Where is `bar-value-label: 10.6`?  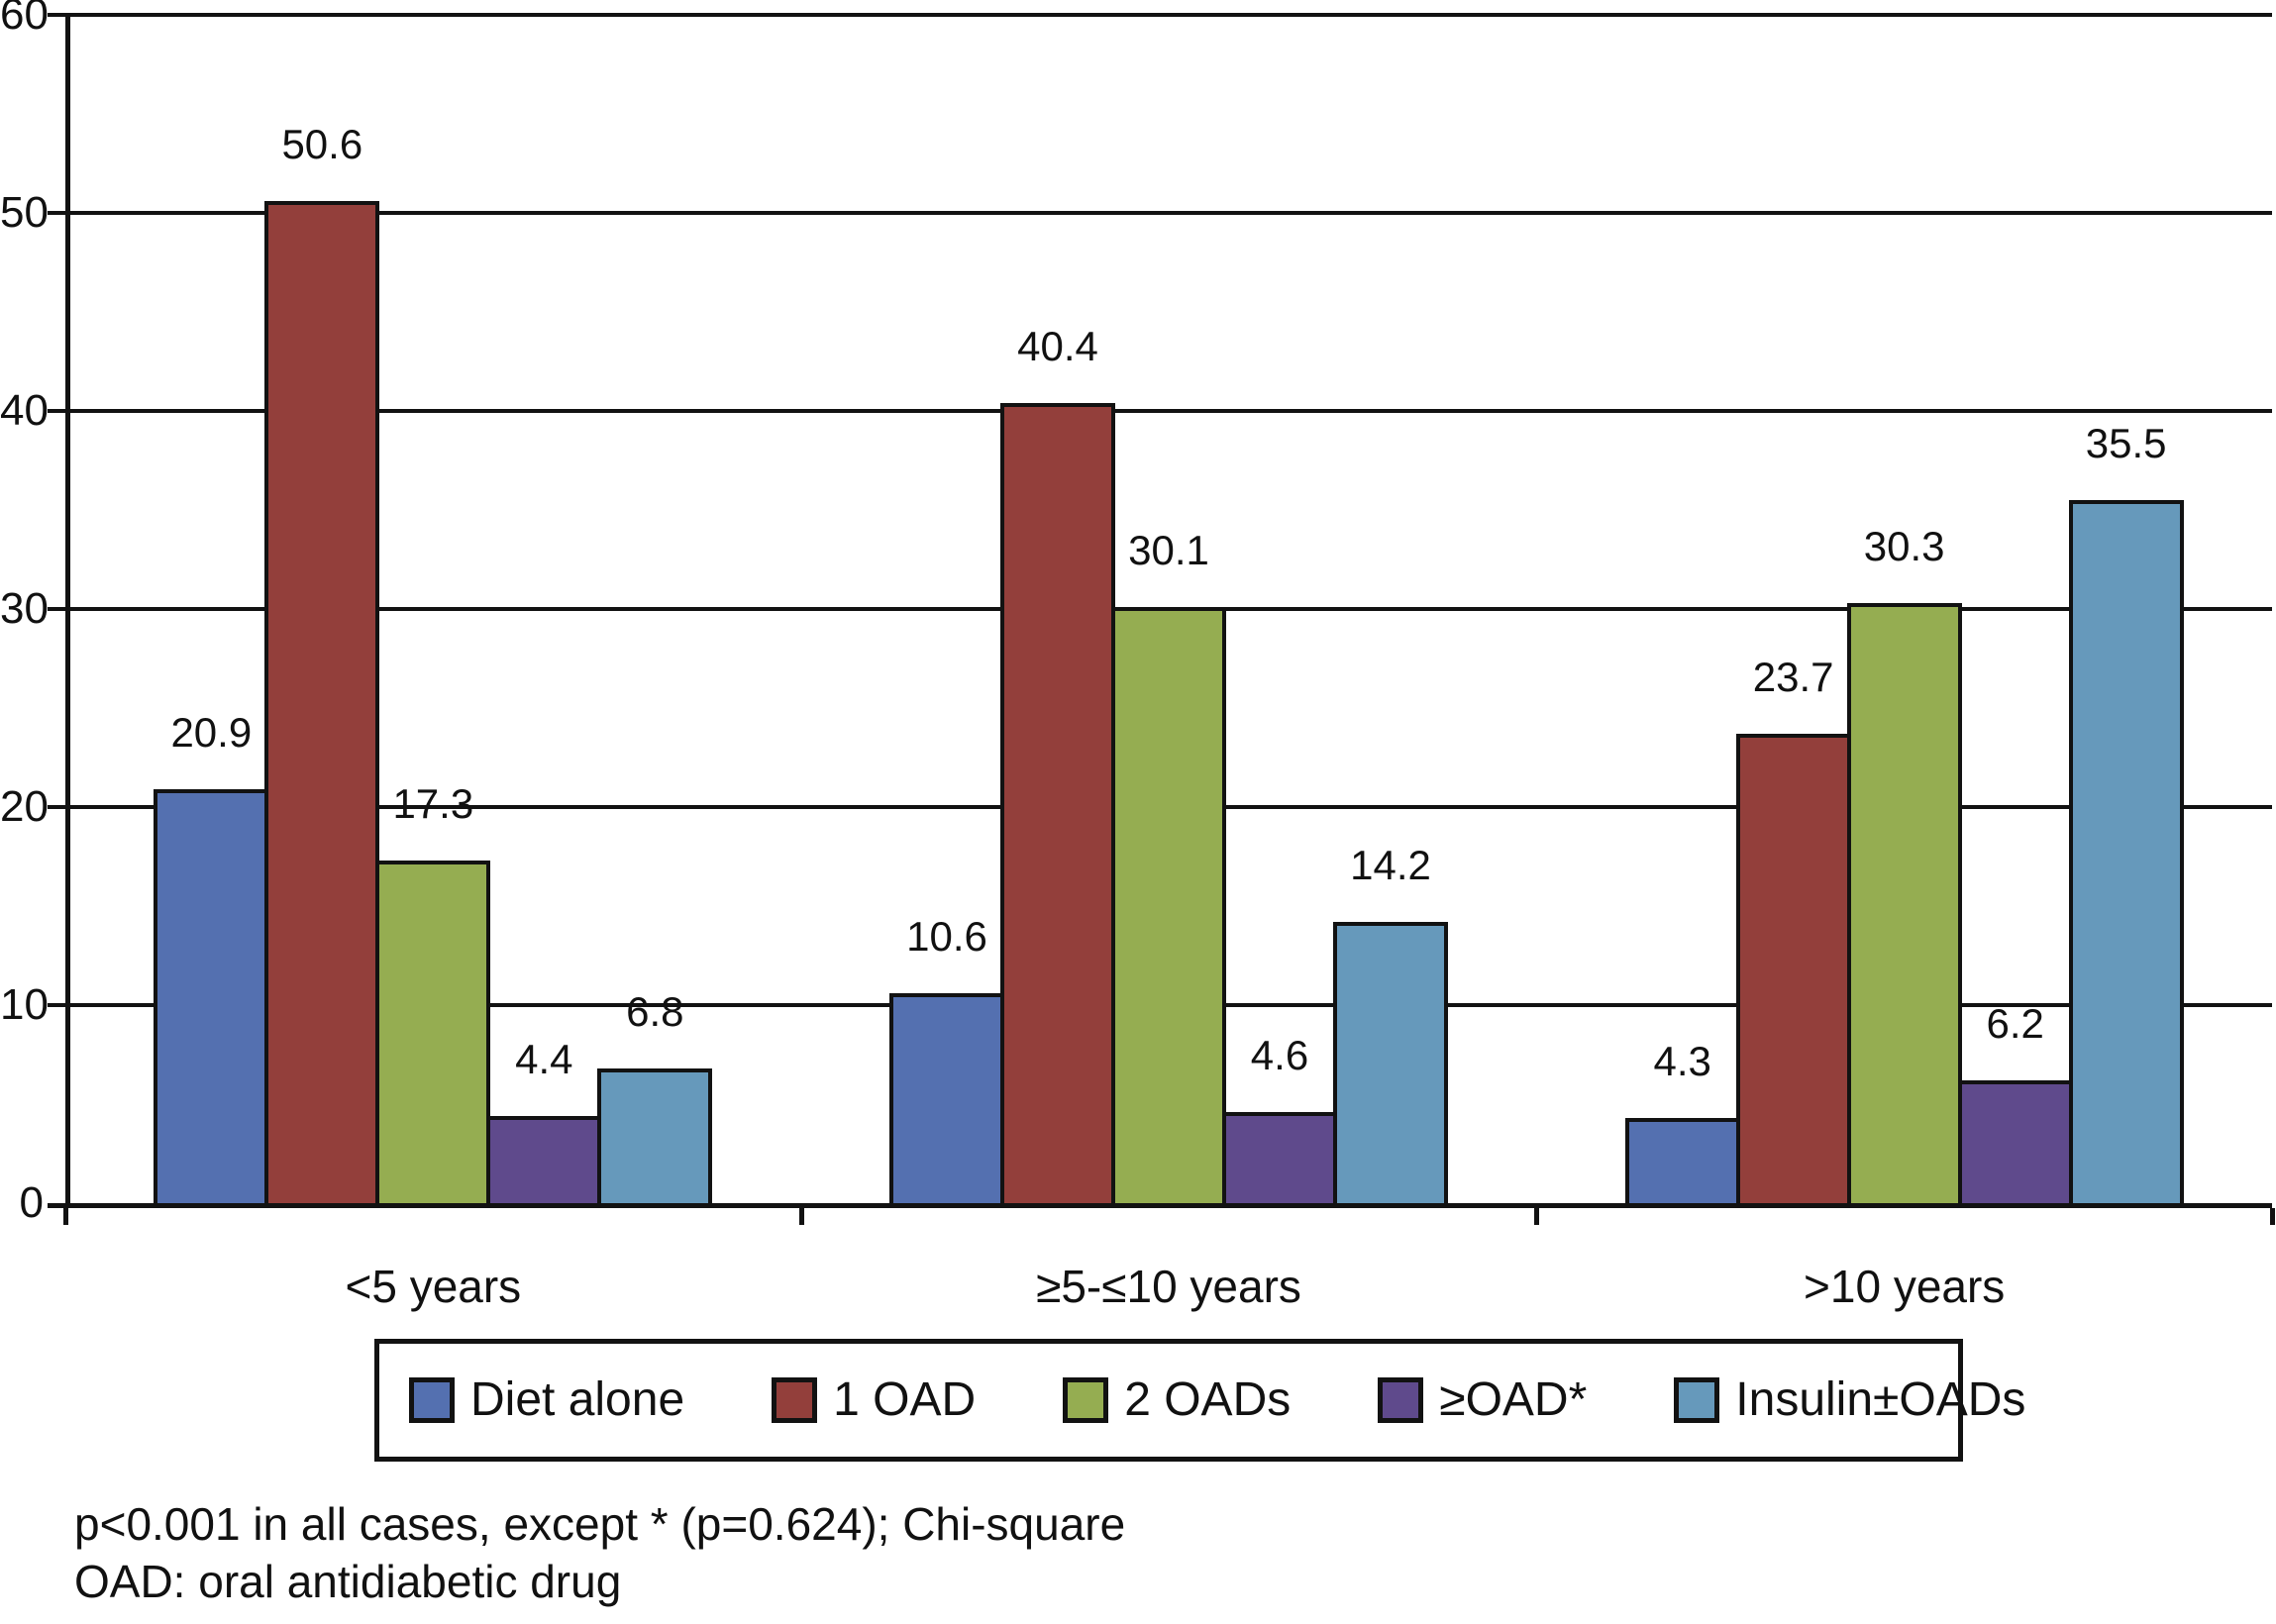 bar-value-label: 10.6 is located at coordinates (947, 936).